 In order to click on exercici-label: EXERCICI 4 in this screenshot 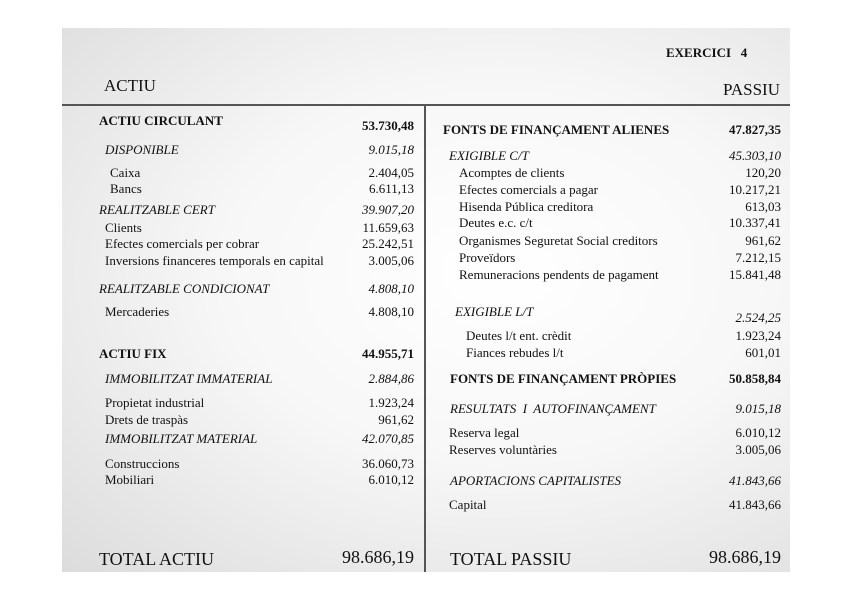, I will do `click(707, 52)`.